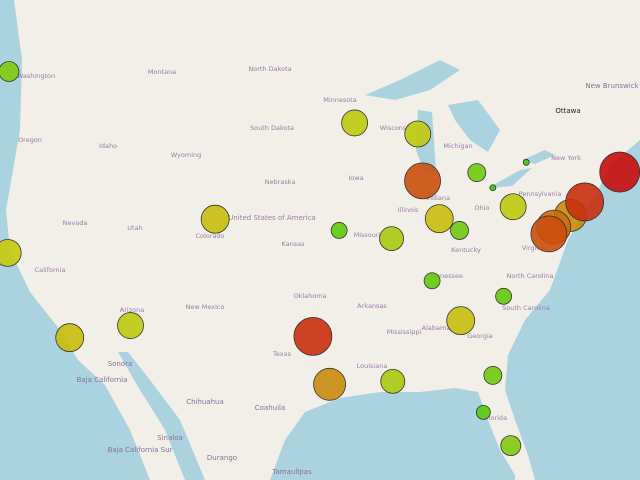  What do you see at coordinates (50, 270) in the screenshot?
I see `state-label: California` at bounding box center [50, 270].